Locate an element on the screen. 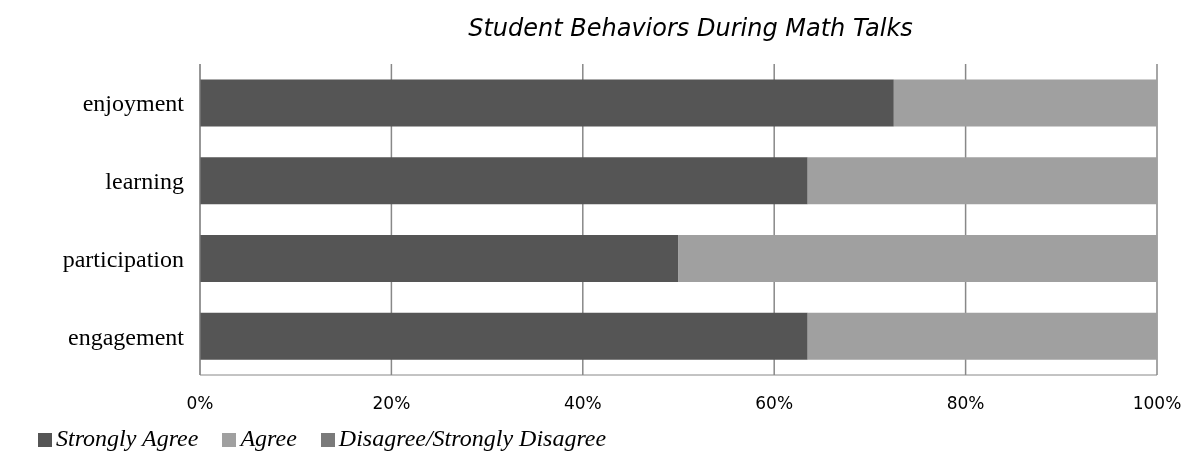  chart-title: Student Behaviors During Math Talks is located at coordinates (690, 28).